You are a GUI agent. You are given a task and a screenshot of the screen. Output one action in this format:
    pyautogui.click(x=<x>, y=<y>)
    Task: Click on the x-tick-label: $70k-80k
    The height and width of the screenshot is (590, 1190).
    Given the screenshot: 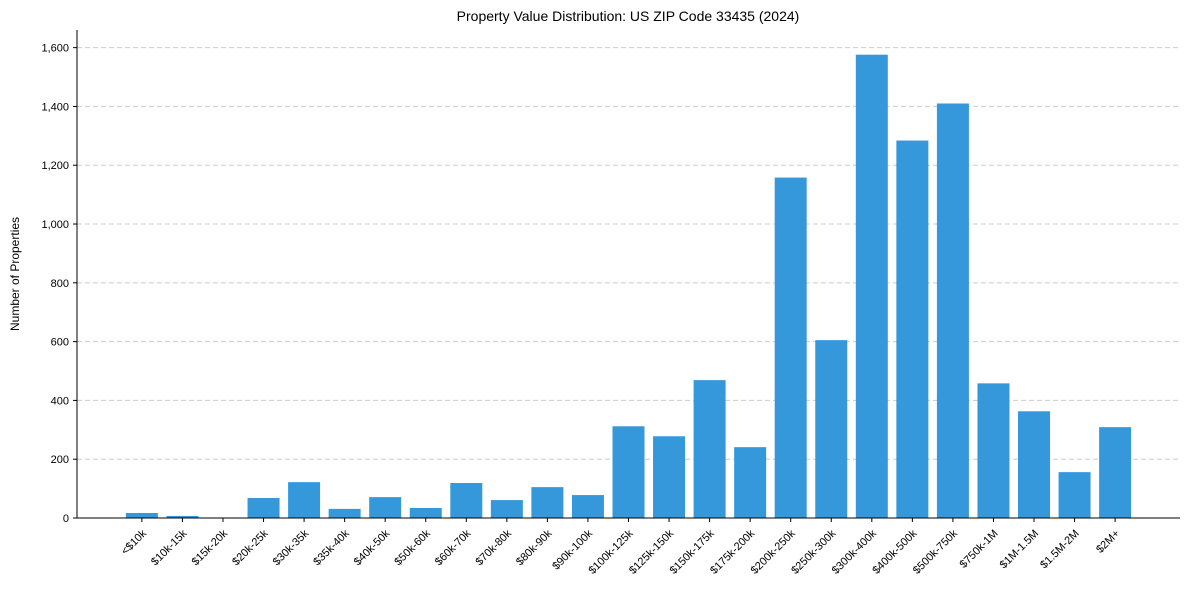 What is the action you would take?
    pyautogui.click(x=493, y=547)
    